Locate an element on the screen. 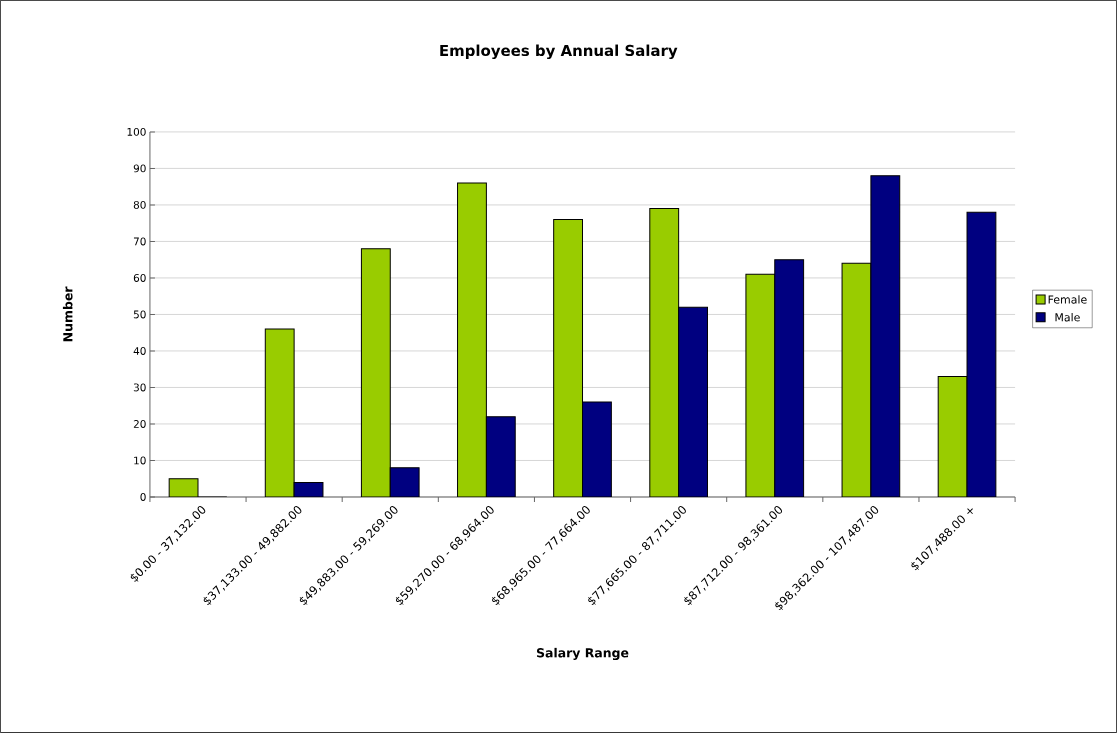 The width and height of the screenshot is (1117, 733). y-tick-label: 70 is located at coordinates (139, 241).